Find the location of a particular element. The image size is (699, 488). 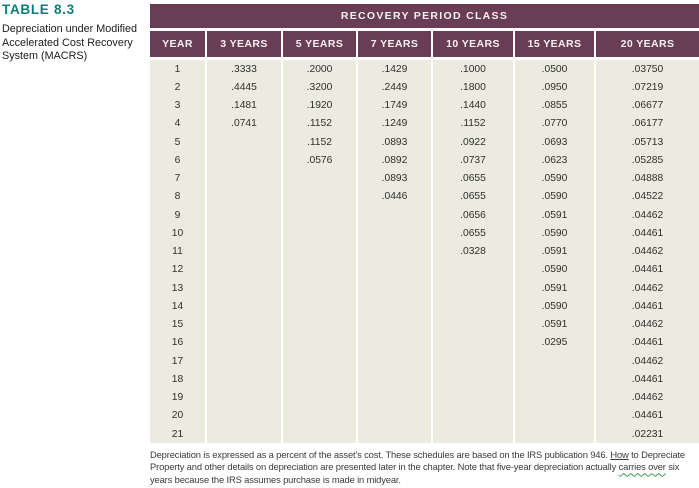

table-cell: .0591 is located at coordinates (554, 215).